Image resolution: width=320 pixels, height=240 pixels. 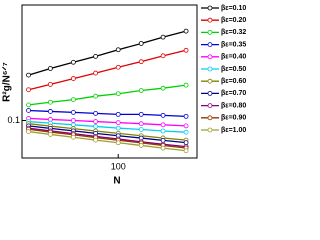 I want to click on legend-label: βε=0.50, so click(x=233, y=69).